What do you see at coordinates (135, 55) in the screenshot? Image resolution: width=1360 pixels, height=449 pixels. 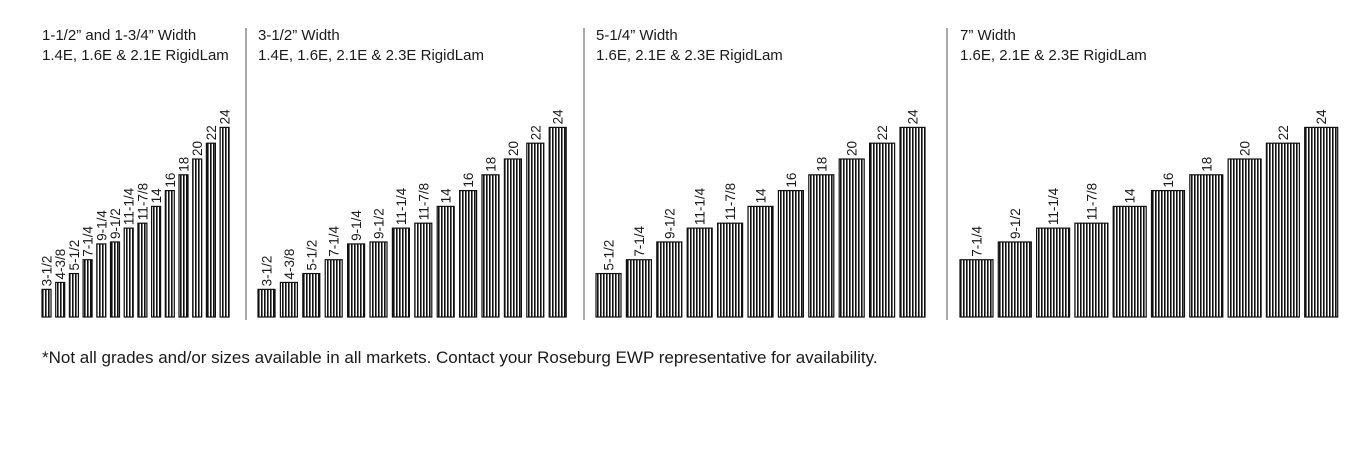 I see `panel-subtitle: 1.4E, 1.6E & 2.1E RigidLam` at bounding box center [135, 55].